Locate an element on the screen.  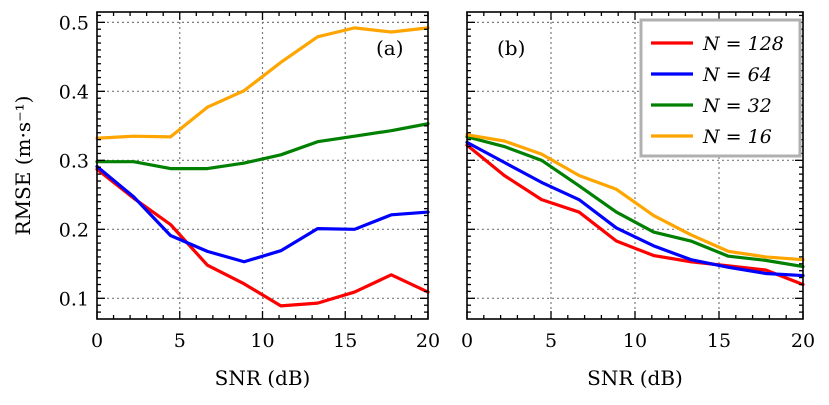
legend-entry-label: N = 128 is located at coordinates (743, 44).